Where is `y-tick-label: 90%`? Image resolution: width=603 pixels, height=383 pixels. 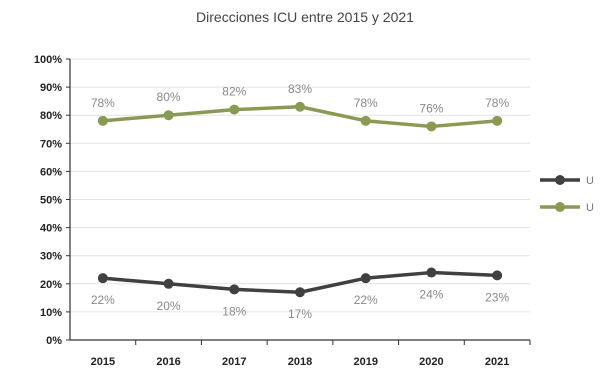
y-tick-label: 90% is located at coordinates (51, 88).